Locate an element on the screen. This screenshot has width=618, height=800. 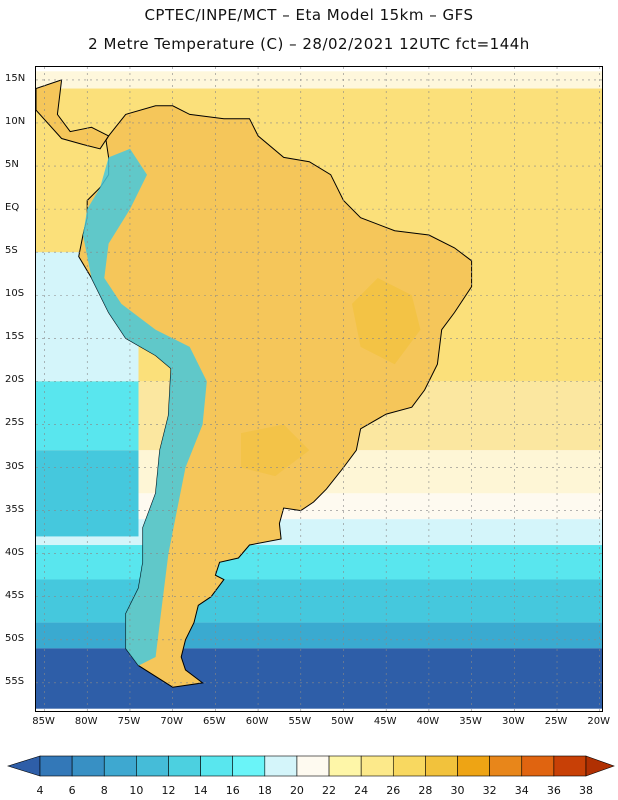
longitude-tick-label: 75W is located at coordinates (129, 721).